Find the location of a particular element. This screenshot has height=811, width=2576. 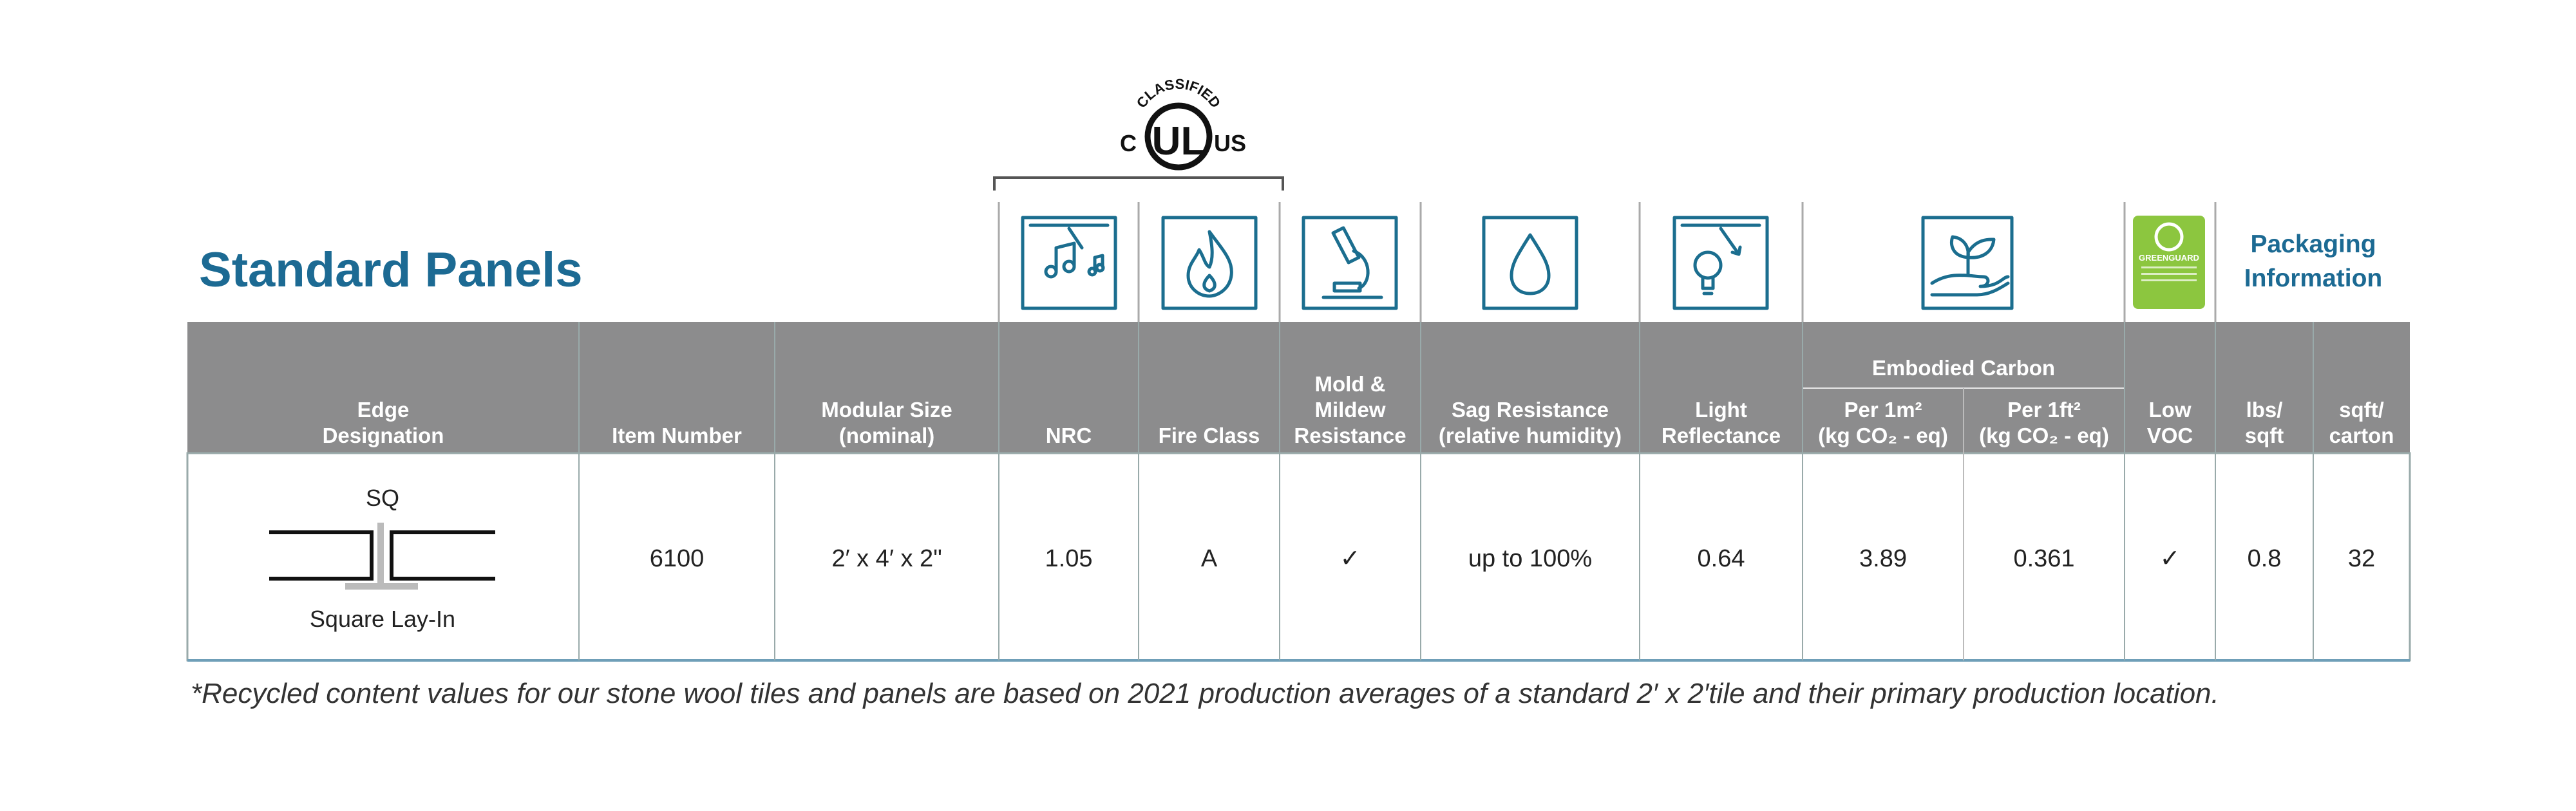

icon-mold is located at coordinates (1350, 263).